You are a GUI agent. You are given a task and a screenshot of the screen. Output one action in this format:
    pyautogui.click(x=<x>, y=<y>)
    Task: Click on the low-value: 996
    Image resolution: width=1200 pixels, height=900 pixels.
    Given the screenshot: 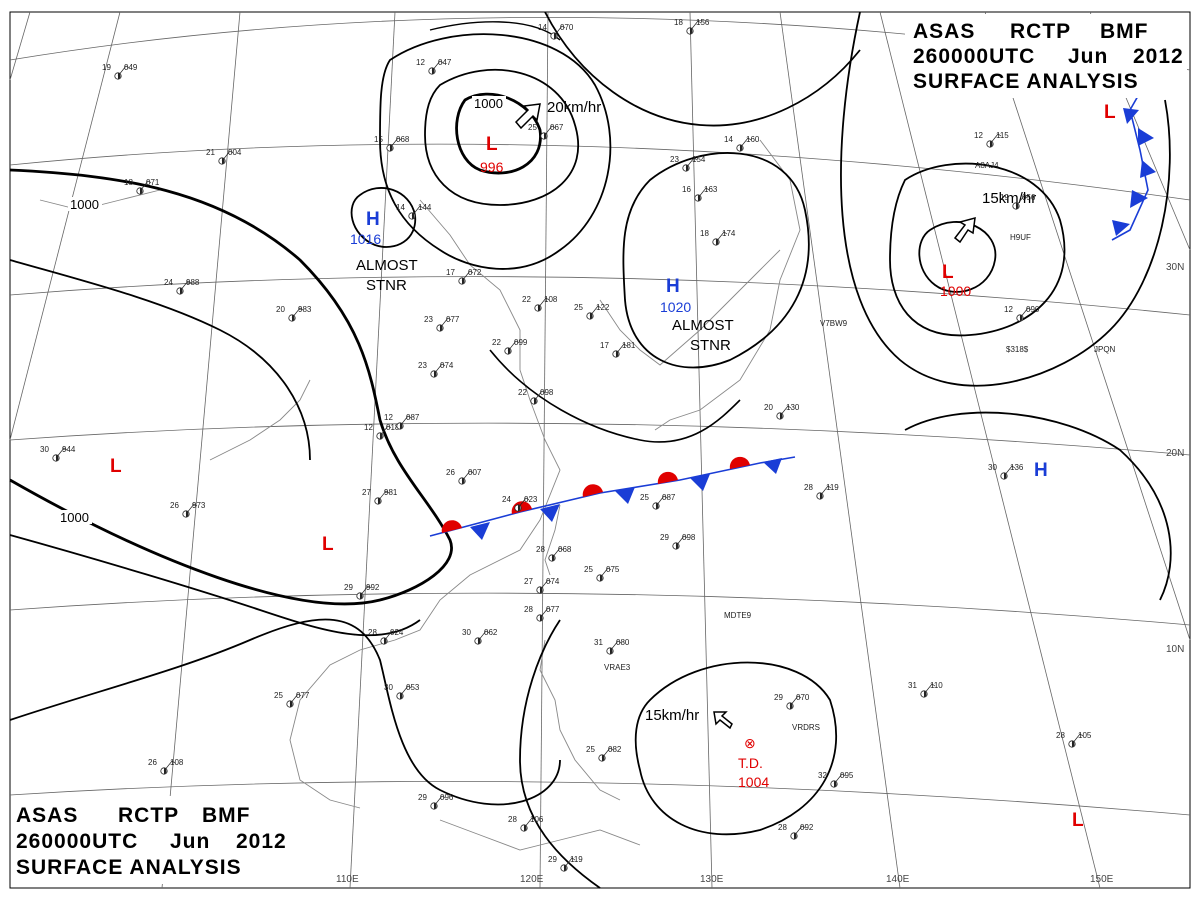 What is the action you would take?
    pyautogui.click(x=492, y=167)
    